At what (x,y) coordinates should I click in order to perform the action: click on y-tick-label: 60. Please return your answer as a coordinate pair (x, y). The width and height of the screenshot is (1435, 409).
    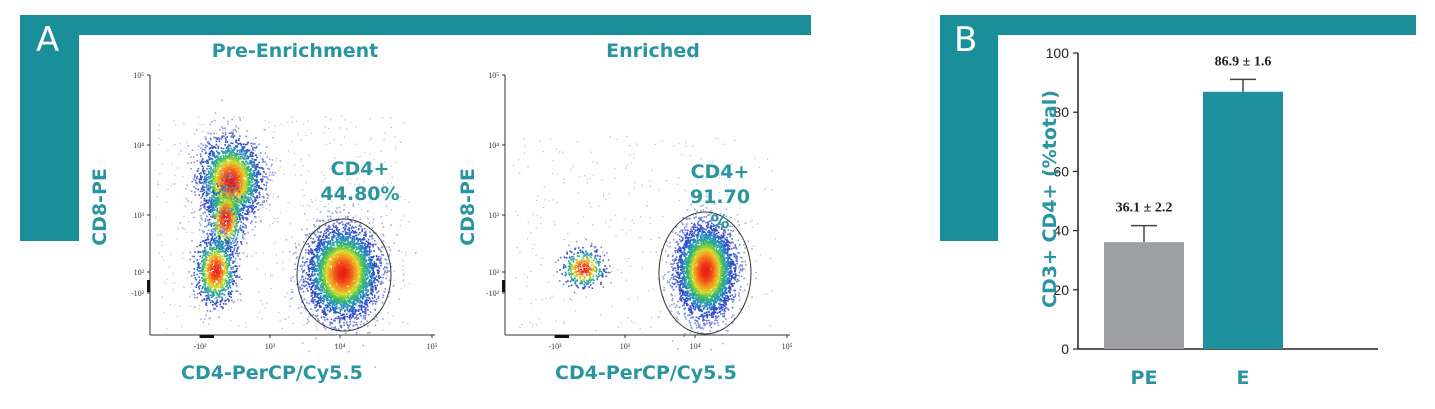
    Looking at the image, I should click on (1061, 171).